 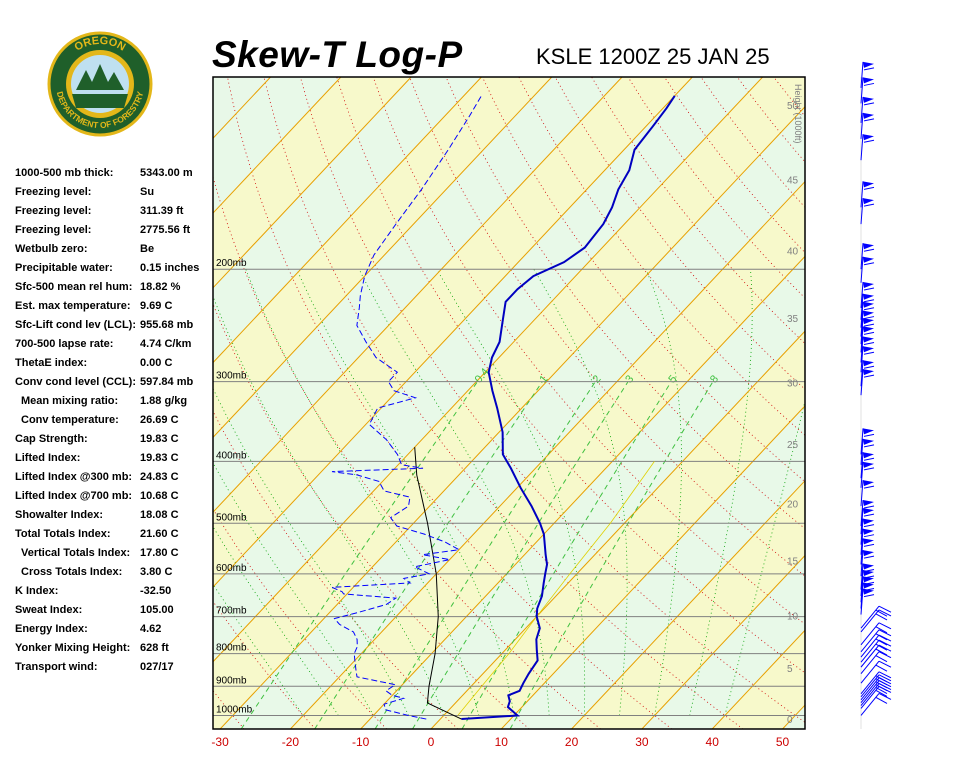 I want to click on isobar-label: 200mb, so click(x=231, y=263).